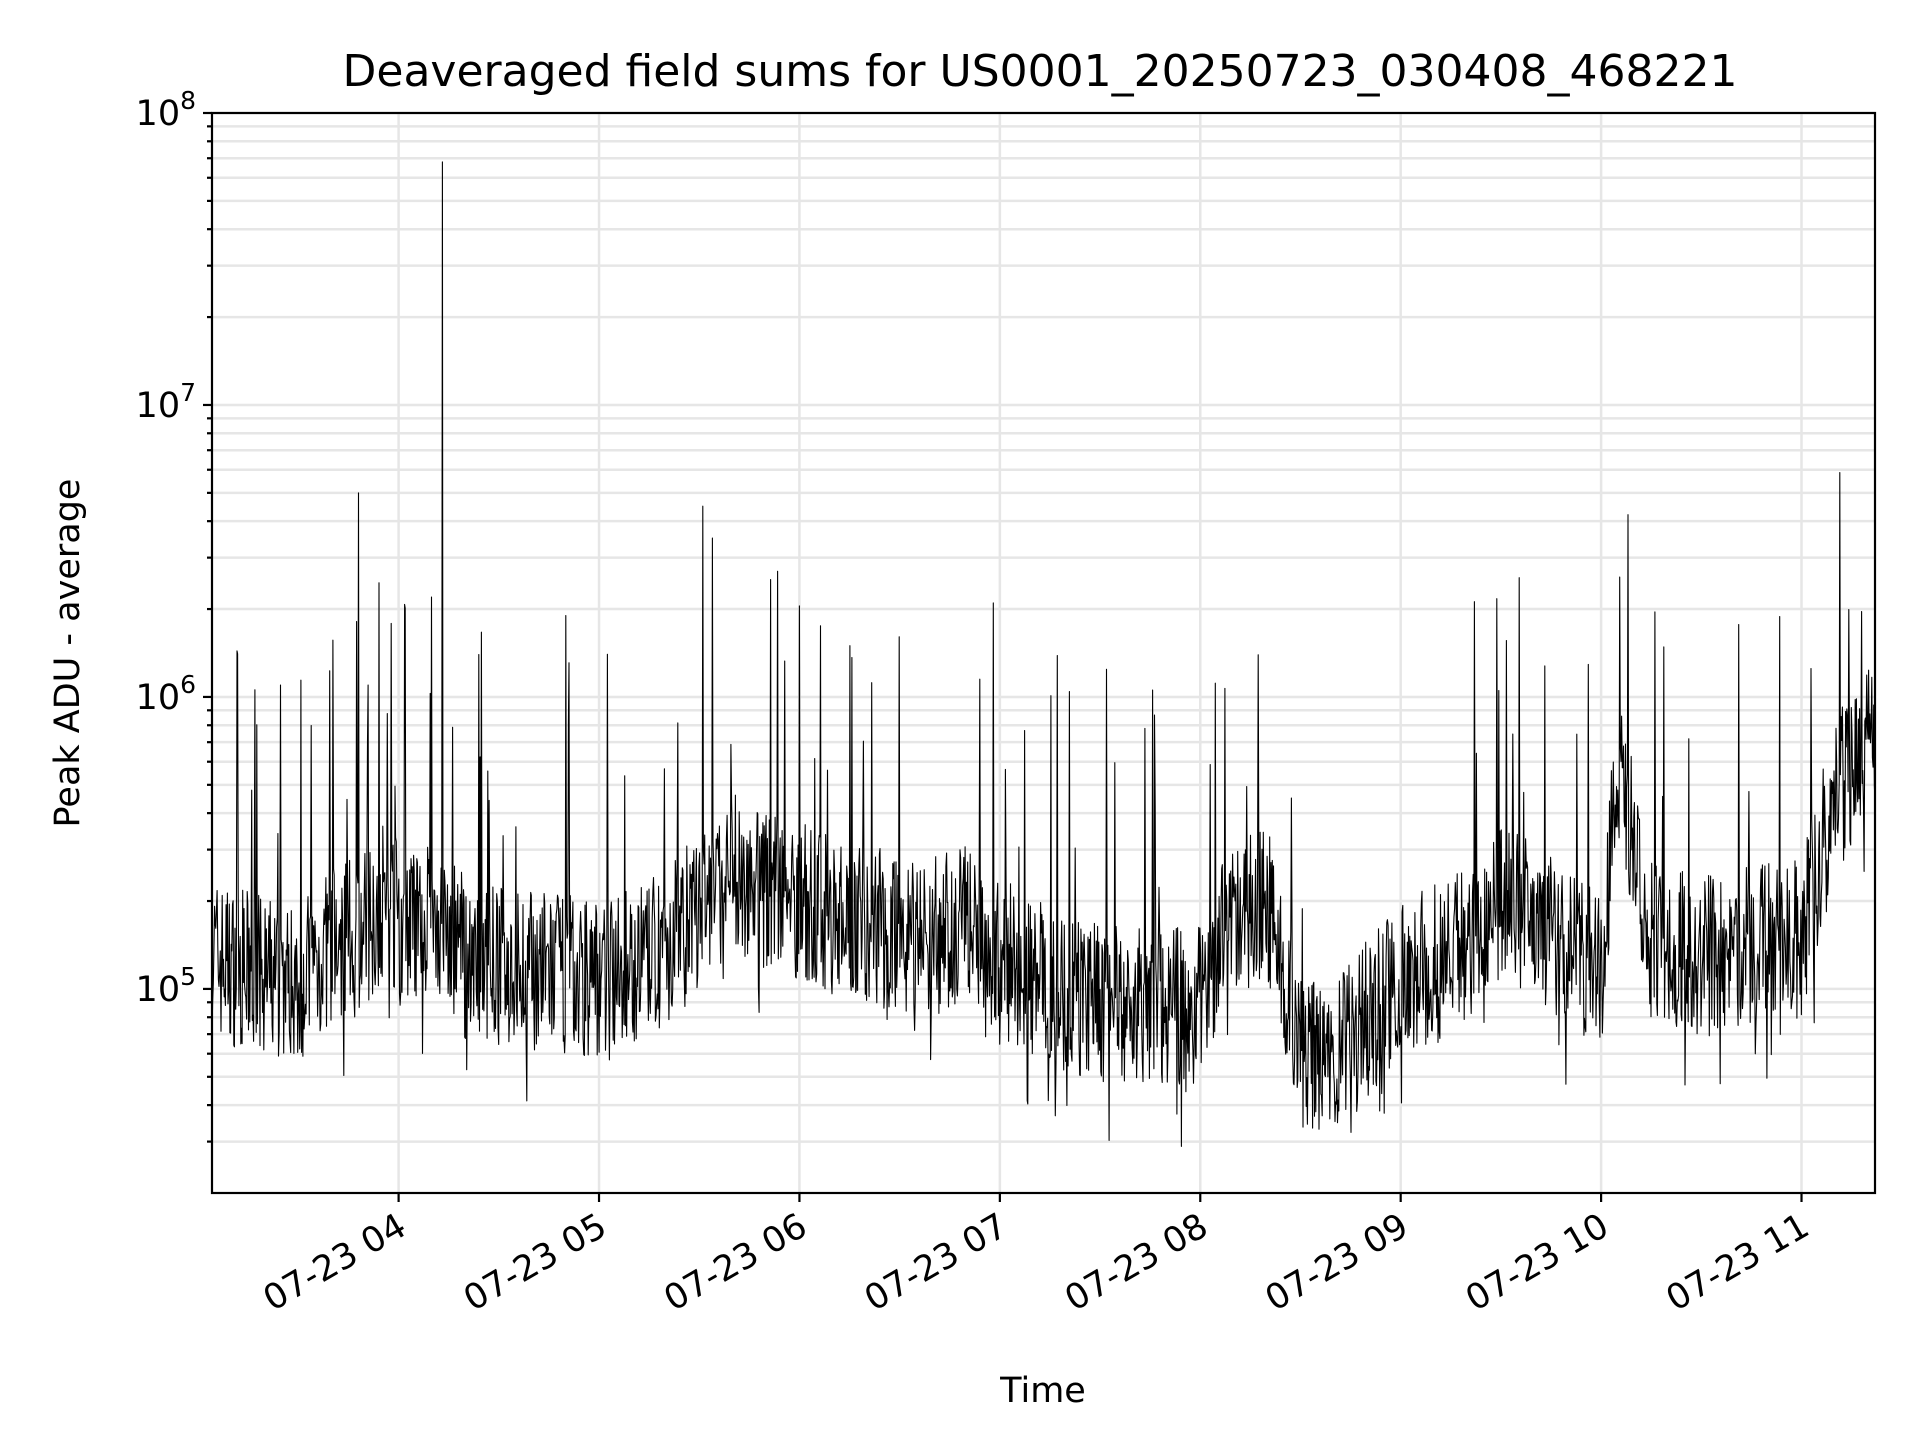 The image size is (1920, 1440). Describe the element at coordinates (736, 1262) in the screenshot. I see `x-tick-label: 07-23 06` at that location.